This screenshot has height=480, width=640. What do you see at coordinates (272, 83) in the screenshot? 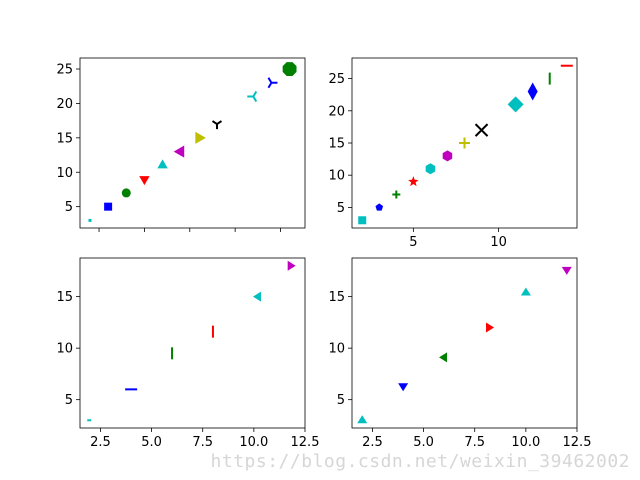
I see `data-point-tri-right` at bounding box center [272, 83].